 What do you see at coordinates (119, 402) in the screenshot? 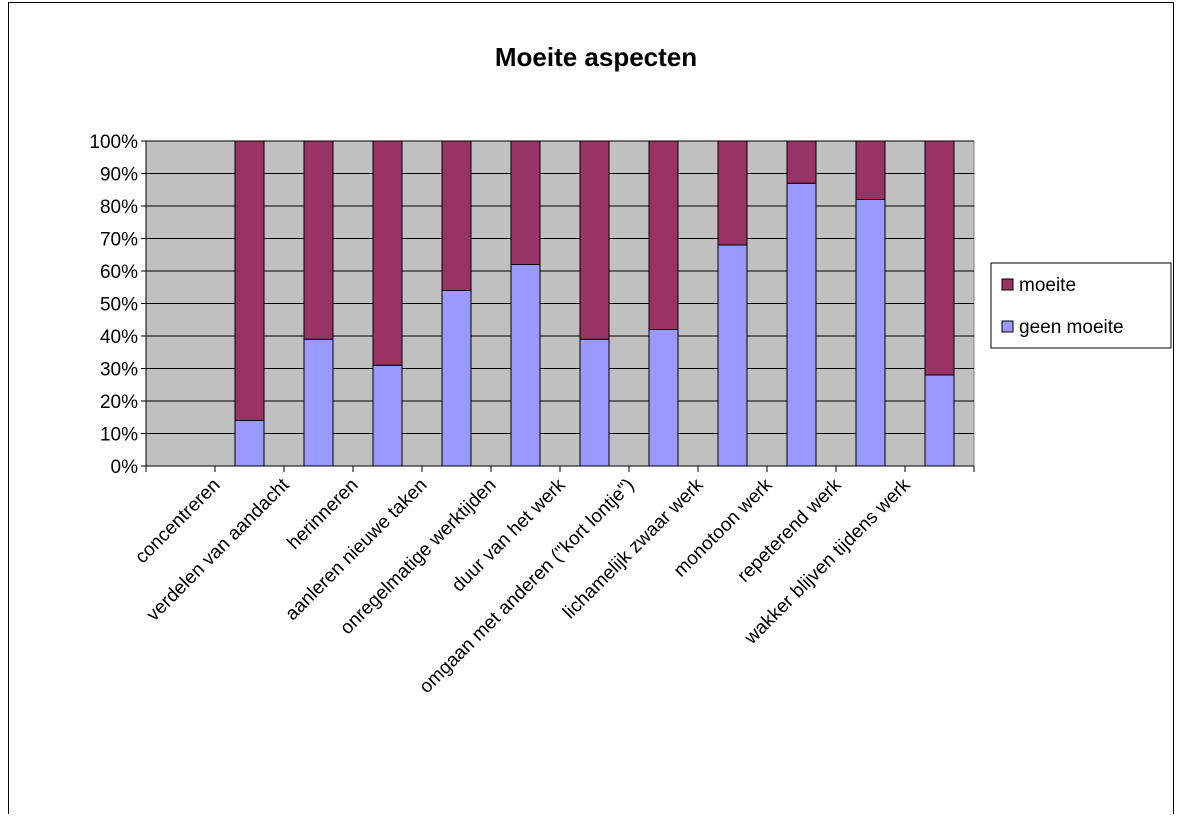
I see `y-tick-label: 20%` at bounding box center [119, 402].